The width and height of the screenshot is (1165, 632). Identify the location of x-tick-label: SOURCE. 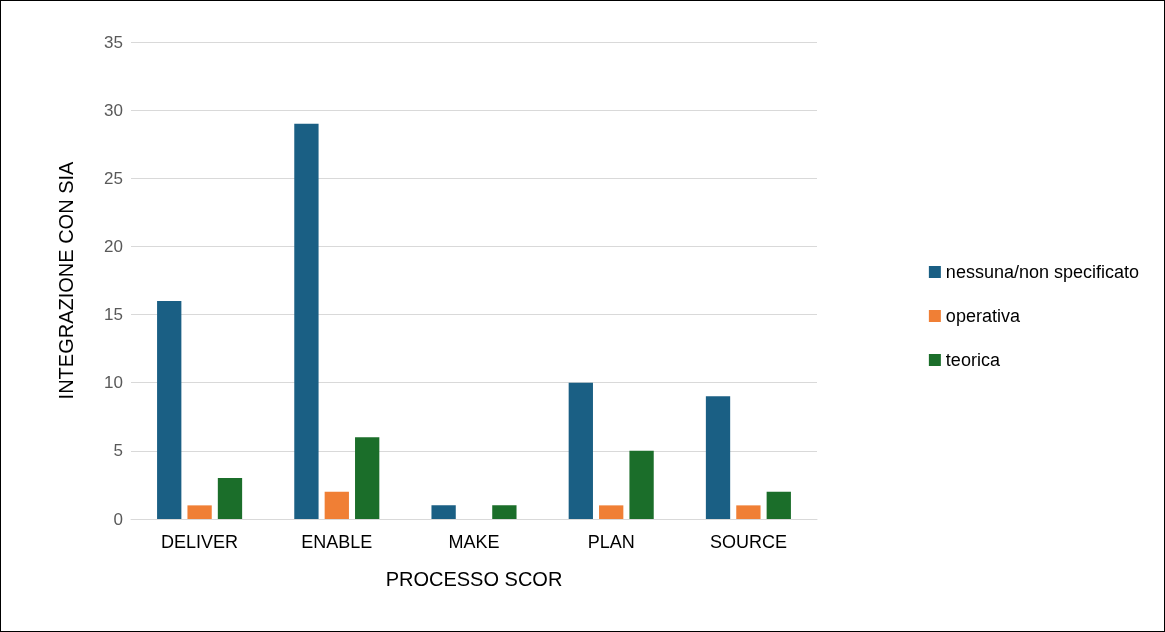
(748, 542).